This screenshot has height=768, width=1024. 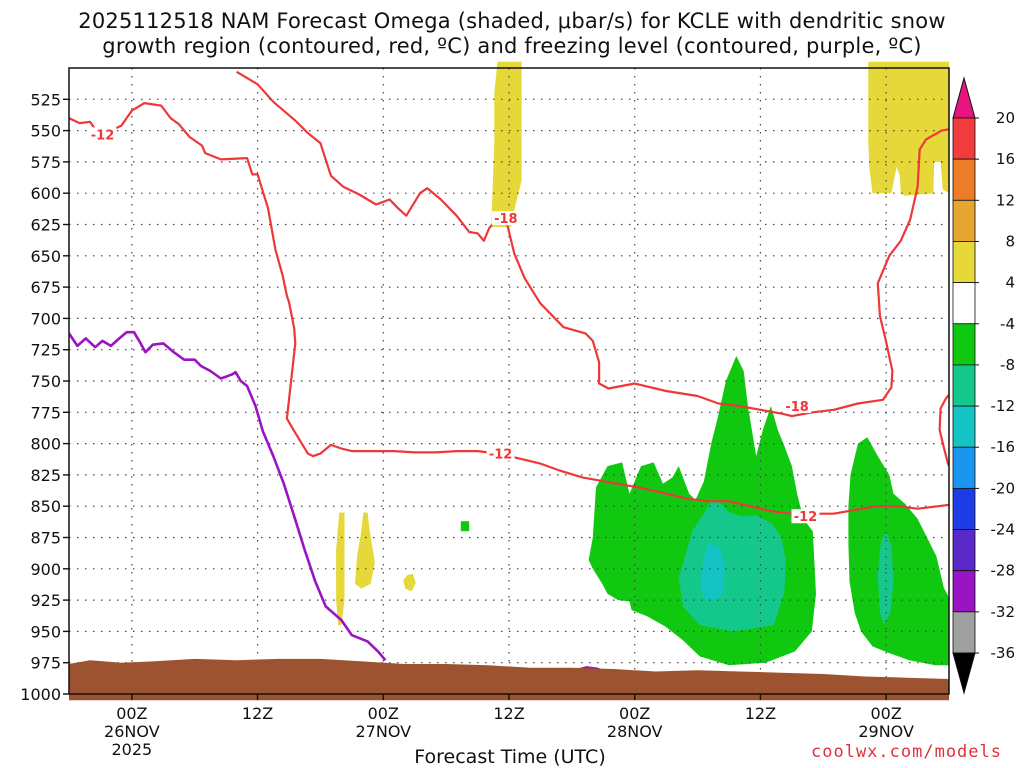 What do you see at coordinates (257, 713) in the screenshot?
I see `x-tick-label-18: 12Z` at bounding box center [257, 713].